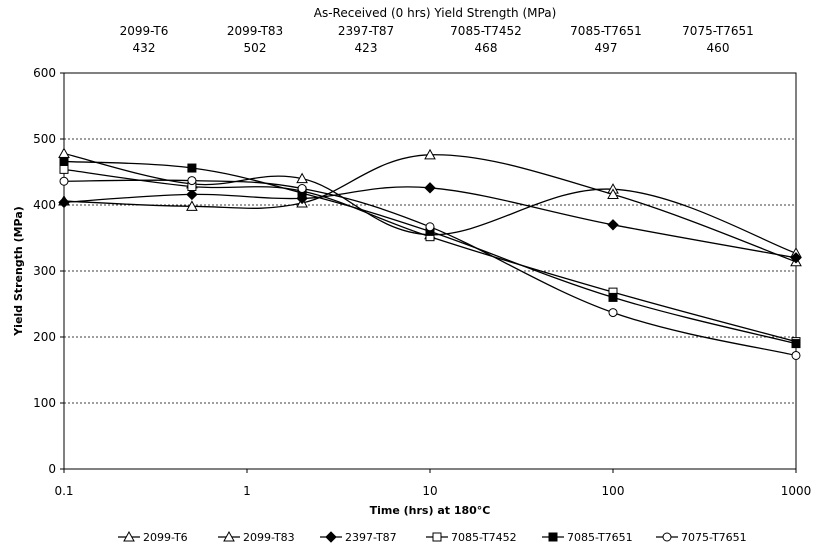 This screenshot has height=552, width=816. I want to click on y-tick-label: 0, so click(52, 469).